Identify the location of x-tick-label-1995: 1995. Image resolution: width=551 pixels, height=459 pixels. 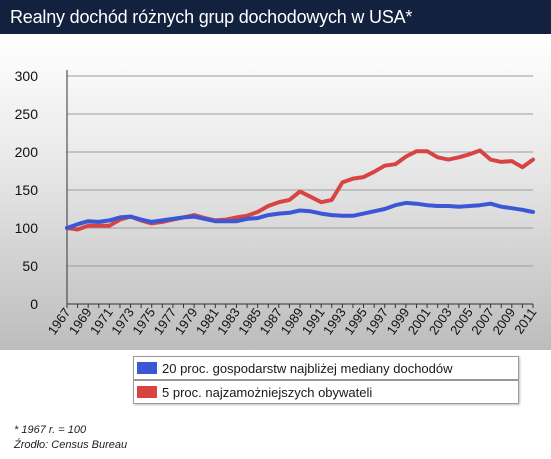
(355, 321).